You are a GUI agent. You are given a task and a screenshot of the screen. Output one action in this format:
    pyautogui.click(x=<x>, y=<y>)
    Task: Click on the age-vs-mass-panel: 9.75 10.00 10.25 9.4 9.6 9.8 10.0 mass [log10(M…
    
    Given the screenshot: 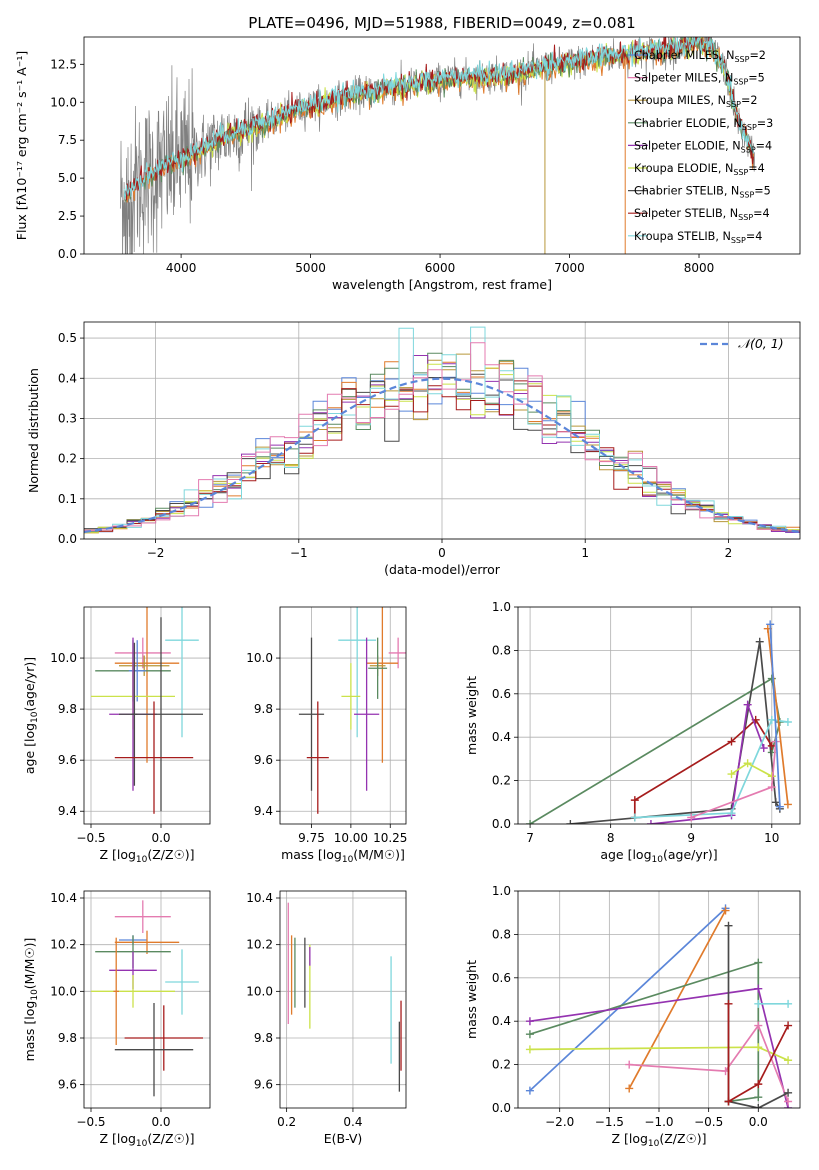 What is the action you would take?
    pyautogui.click(x=326, y=735)
    